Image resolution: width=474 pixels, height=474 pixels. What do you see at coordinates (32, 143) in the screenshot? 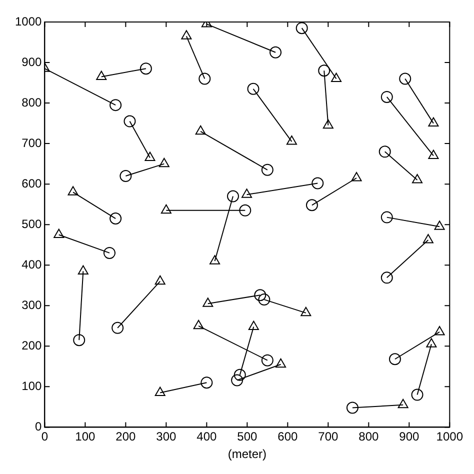
I see `y-tick-label: 700` at bounding box center [32, 143].